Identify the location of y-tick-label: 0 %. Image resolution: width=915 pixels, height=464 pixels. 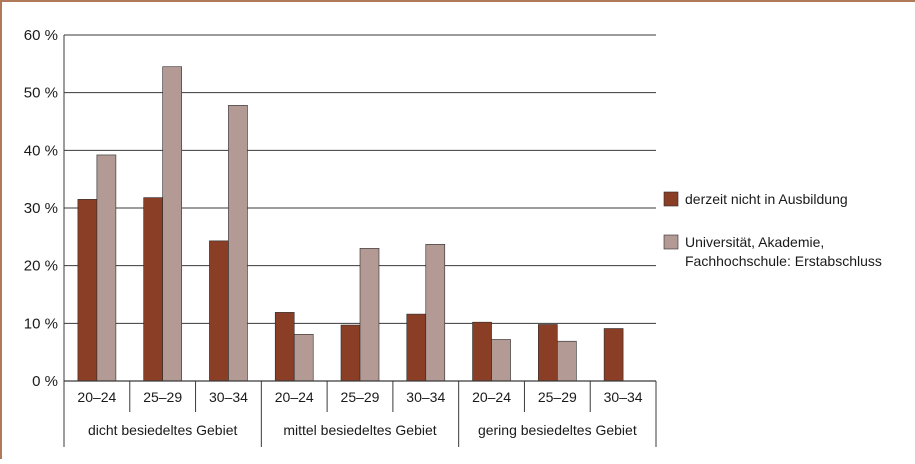
(45, 381).